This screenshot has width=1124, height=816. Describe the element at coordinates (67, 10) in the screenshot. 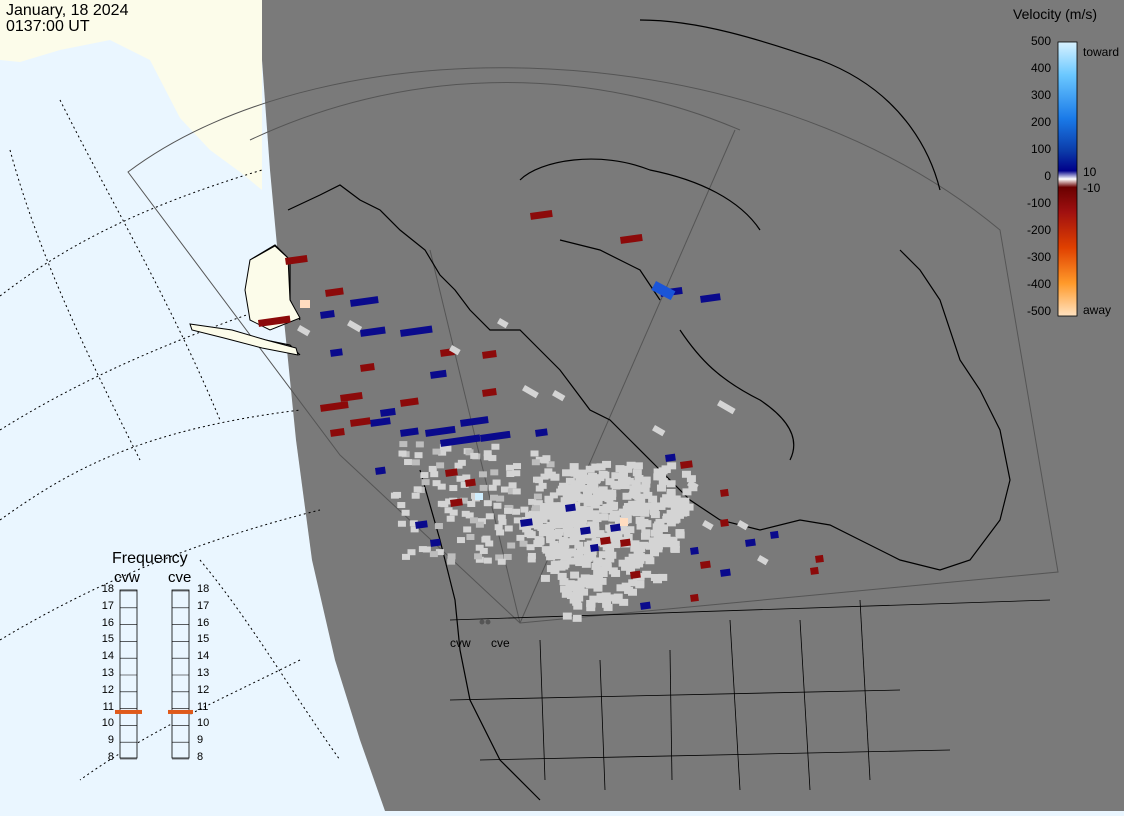

I see `date-label: January, 18 2024` at that location.